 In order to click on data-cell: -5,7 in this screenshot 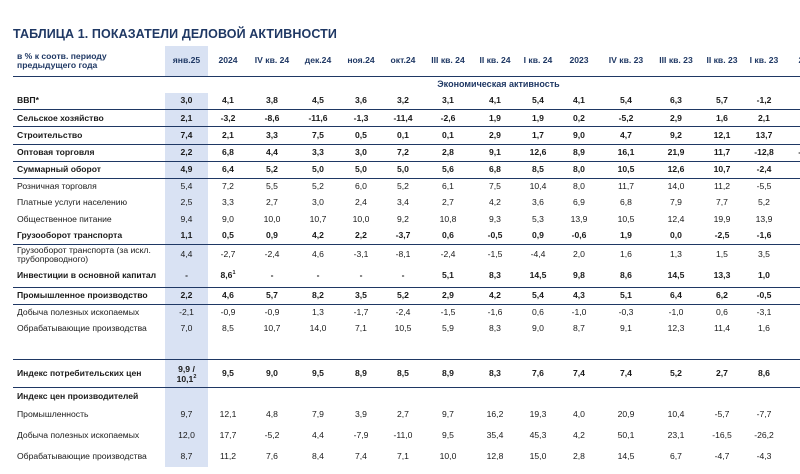, I will do `click(722, 414)`.